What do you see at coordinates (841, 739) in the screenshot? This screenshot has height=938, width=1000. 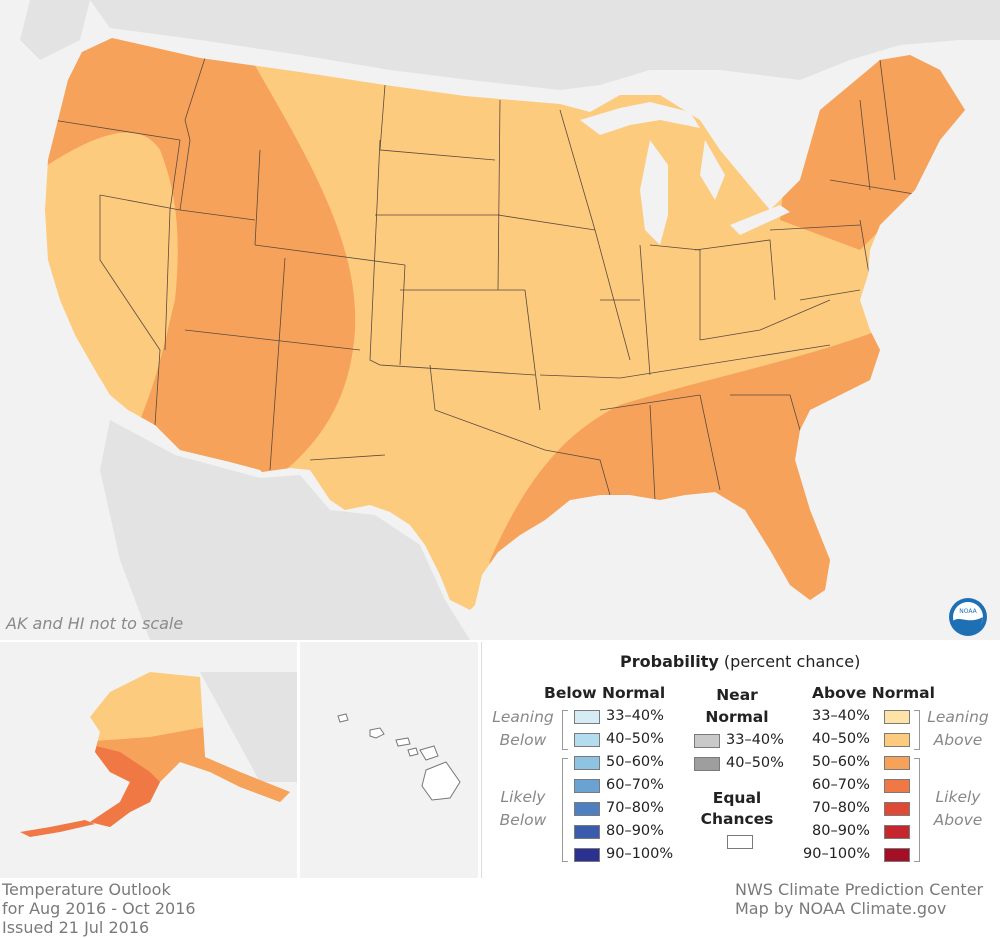 I see `label-above-40-50: 40–50%` at bounding box center [841, 739].